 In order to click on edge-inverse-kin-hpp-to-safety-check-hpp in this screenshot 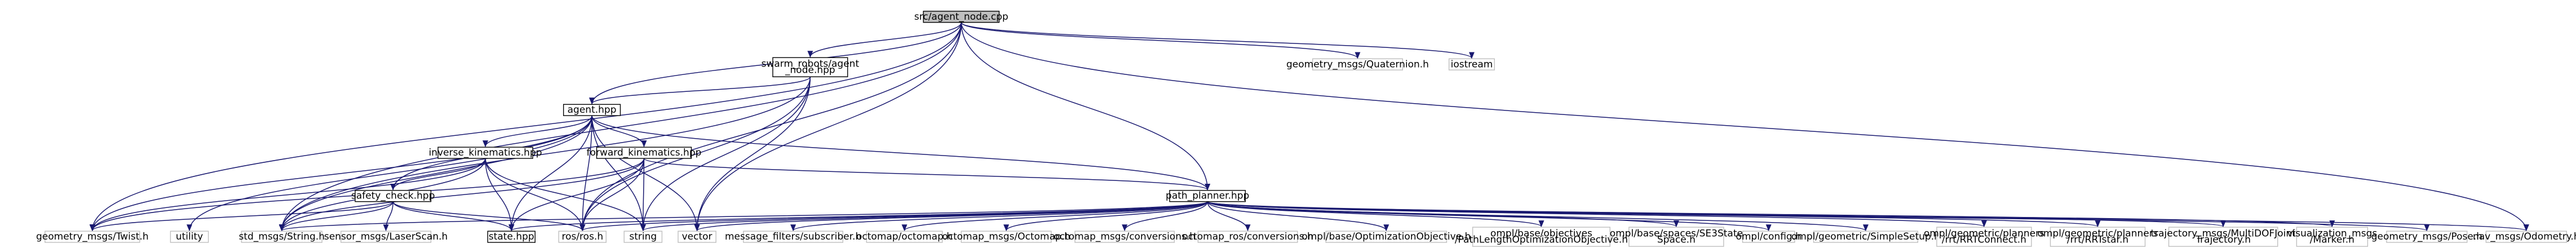, I will do `click(438, 174)`.